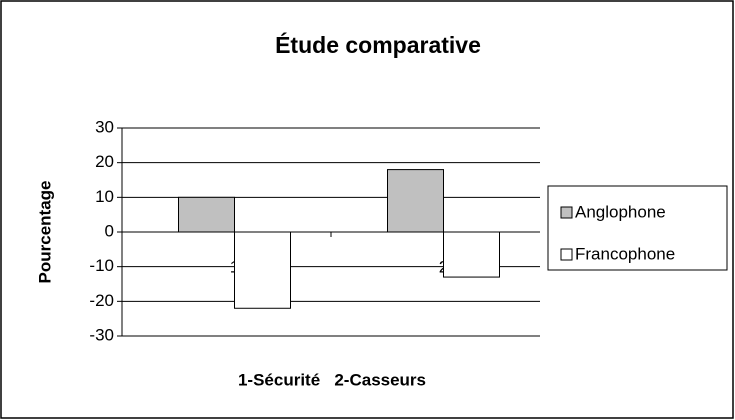  What do you see at coordinates (44, 232) in the screenshot?
I see `y-axis-title: Pourcentage` at bounding box center [44, 232].